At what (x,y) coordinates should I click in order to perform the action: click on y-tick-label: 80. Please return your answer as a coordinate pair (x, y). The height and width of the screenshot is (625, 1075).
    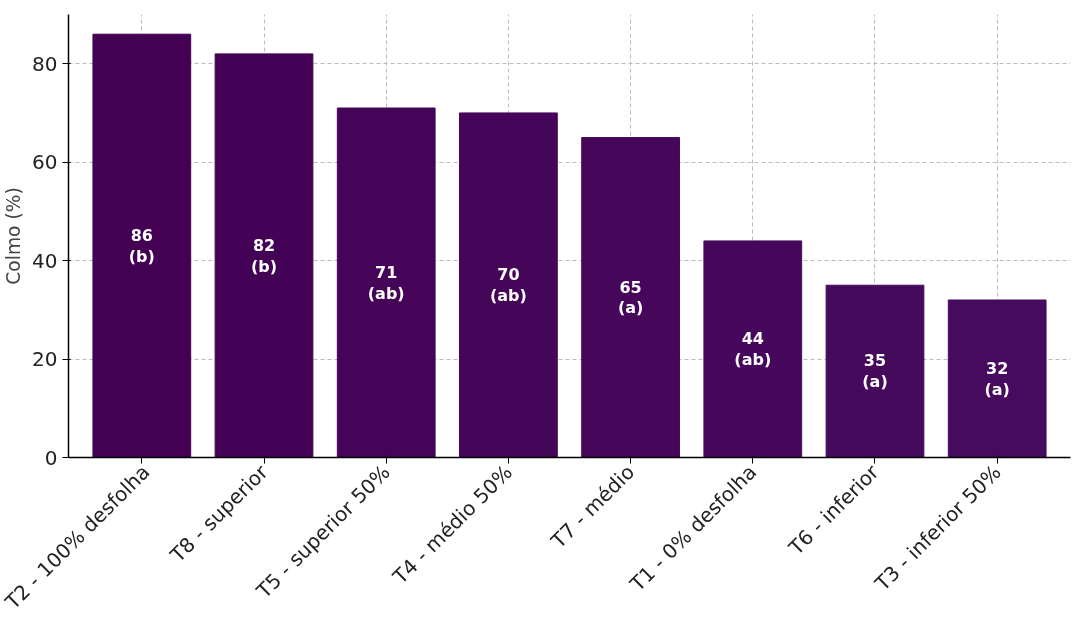
    Looking at the image, I should click on (45, 63).